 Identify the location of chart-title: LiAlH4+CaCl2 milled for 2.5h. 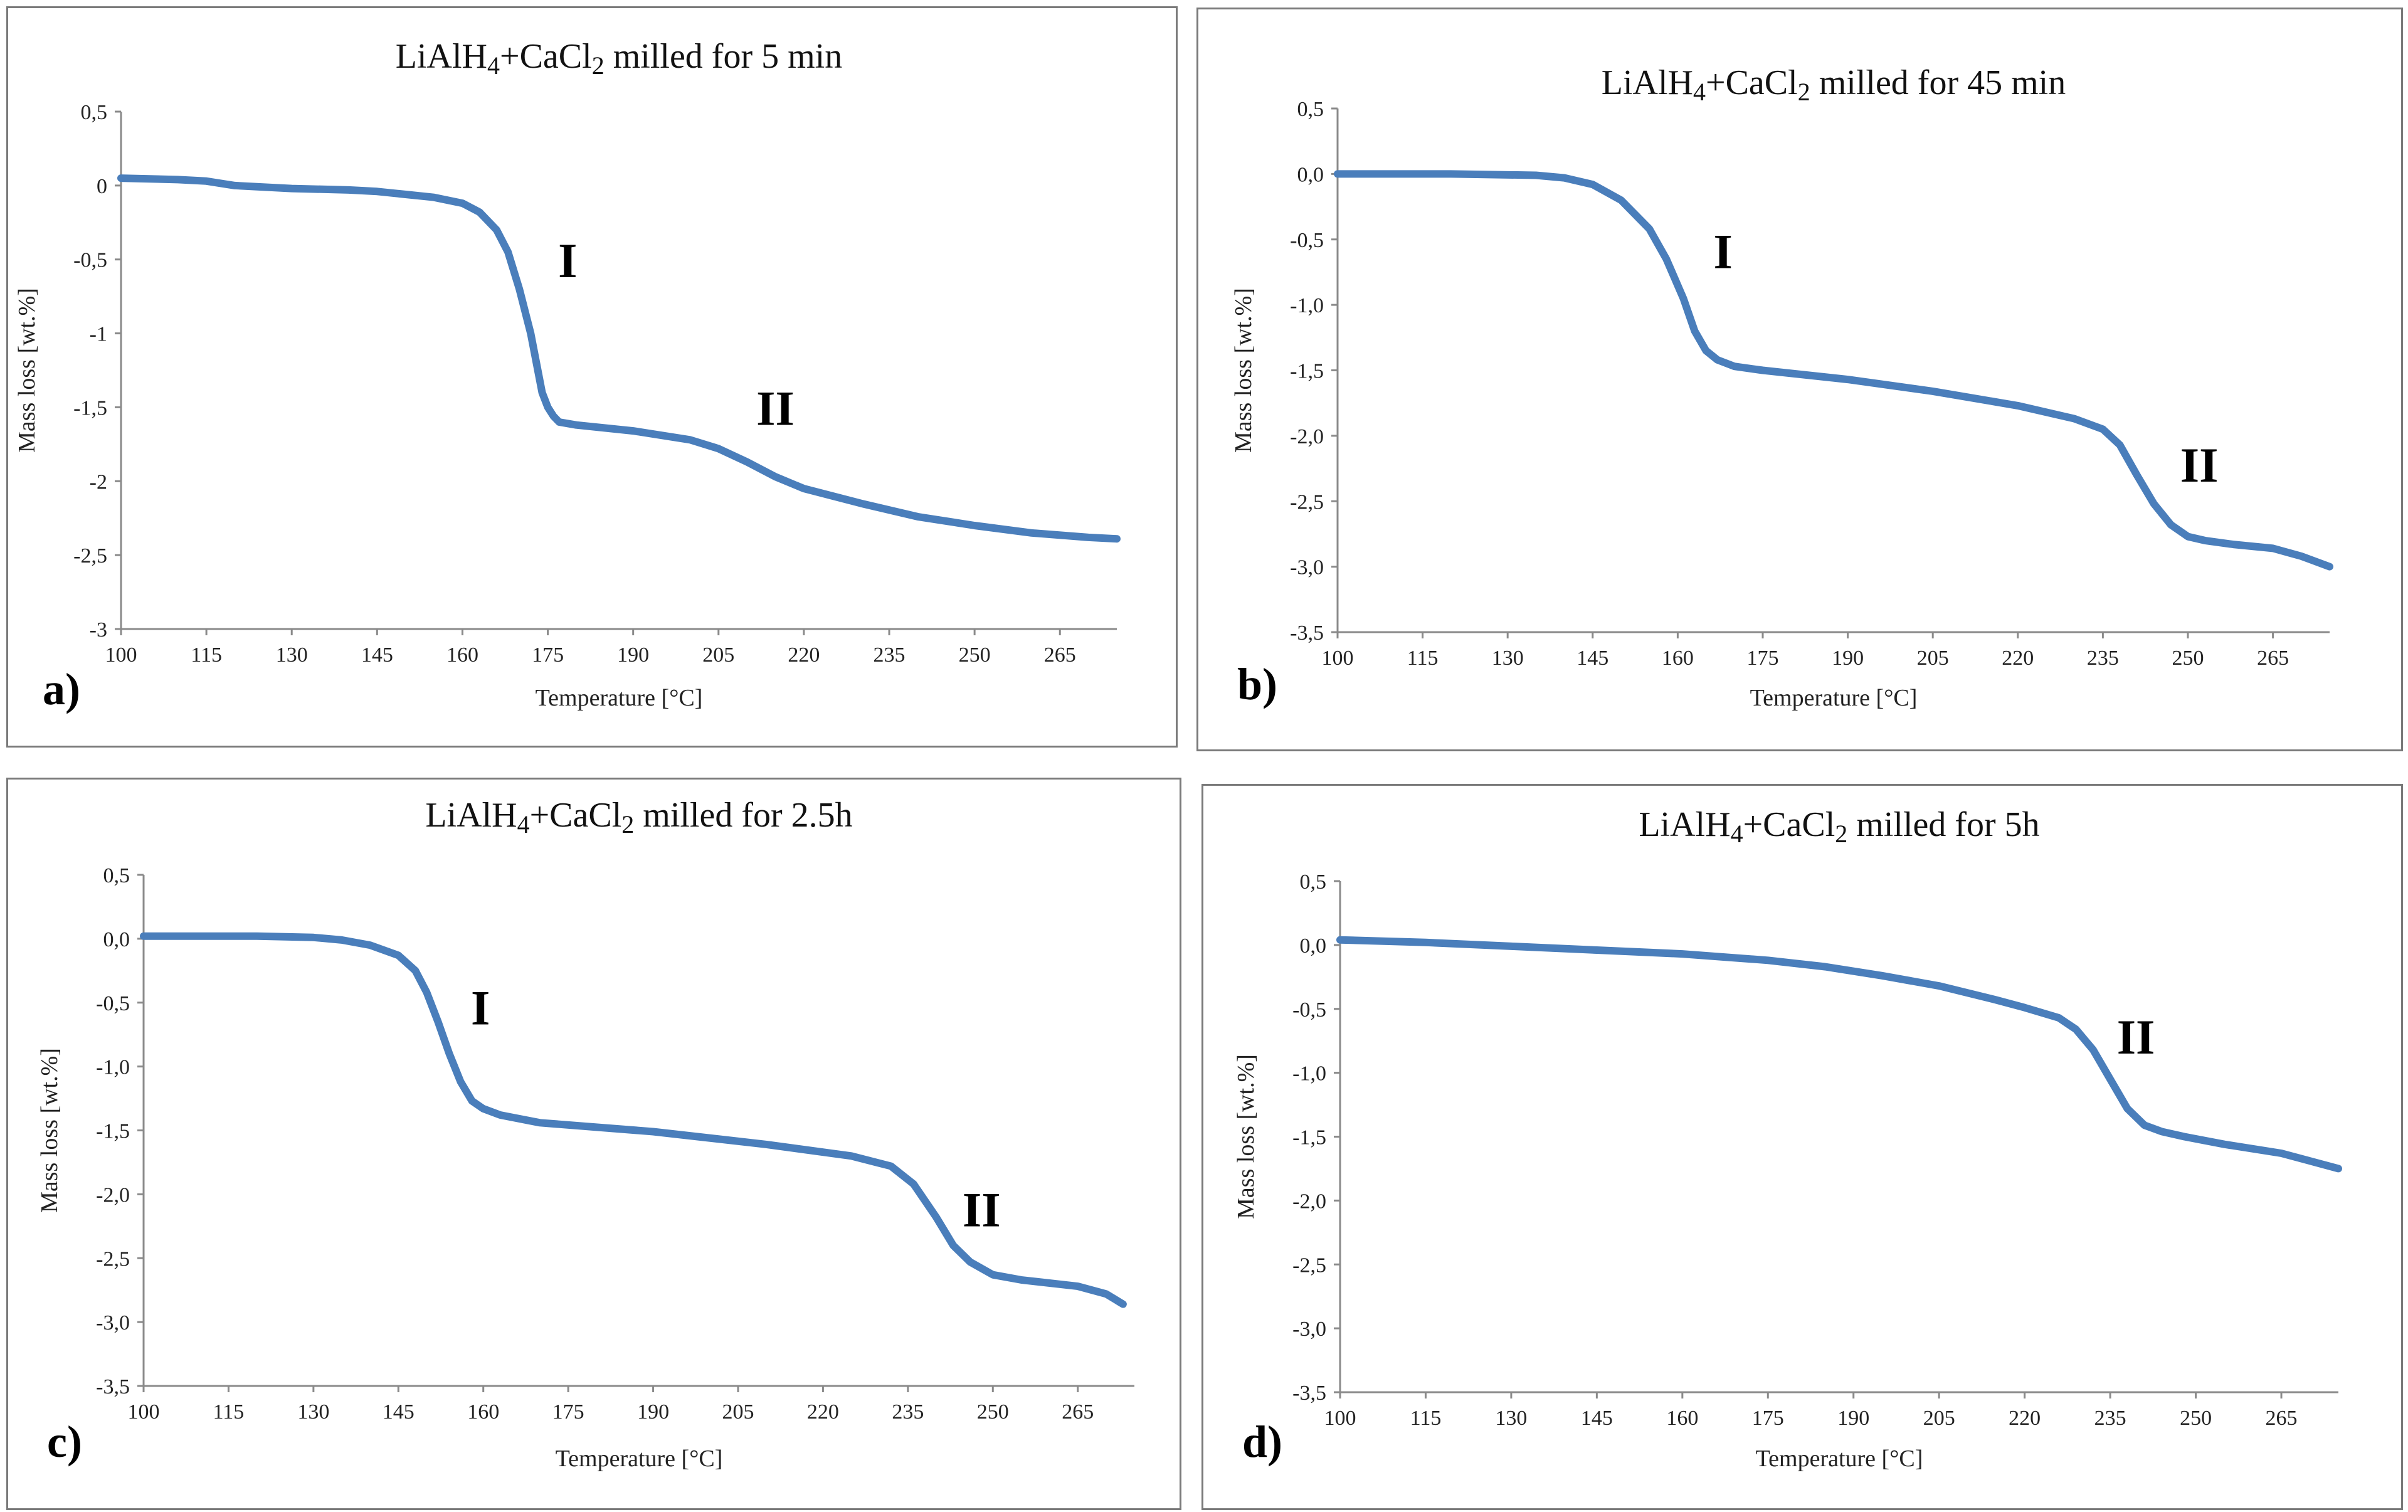
(638, 817).